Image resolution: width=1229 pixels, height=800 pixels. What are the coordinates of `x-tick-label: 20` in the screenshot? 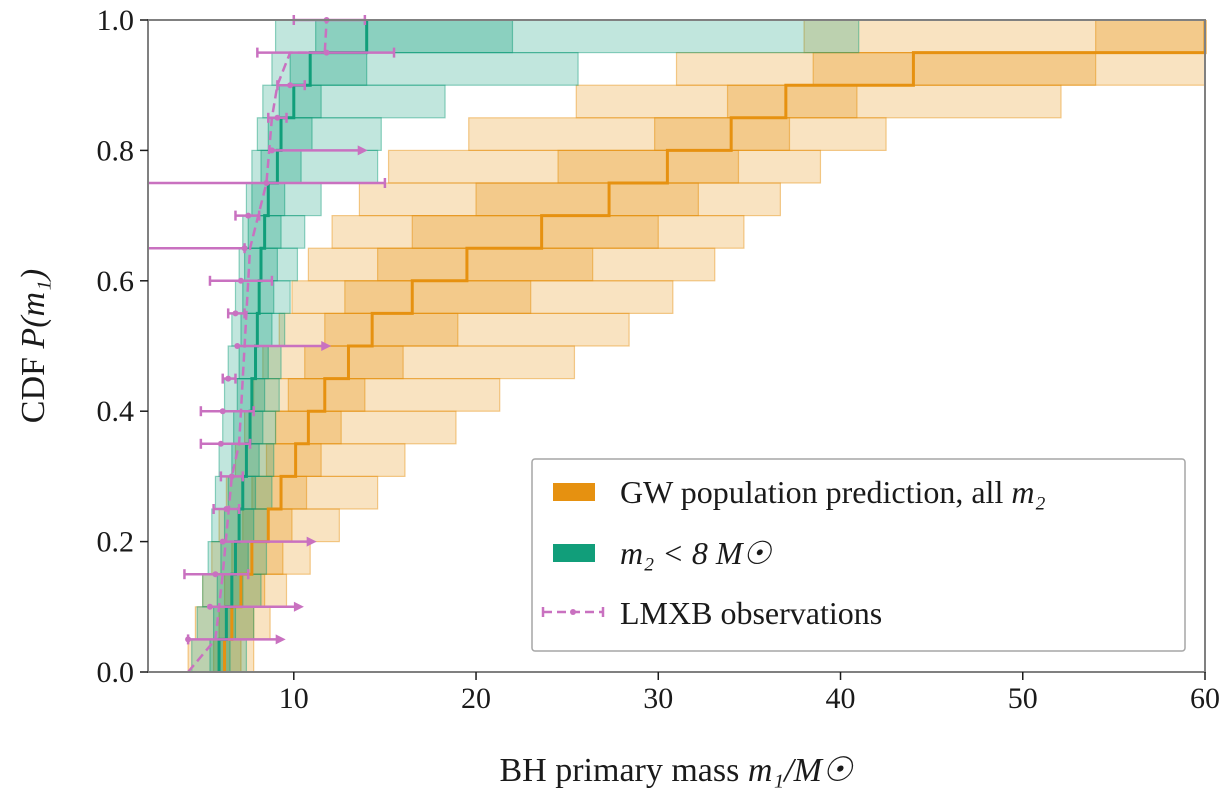 It's located at (476, 698).